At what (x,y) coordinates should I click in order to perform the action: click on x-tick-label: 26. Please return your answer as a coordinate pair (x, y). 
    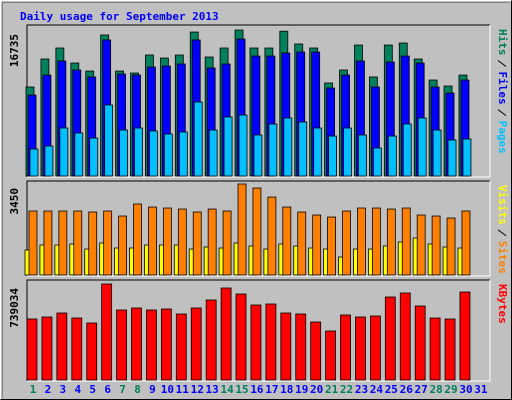
    Looking at the image, I should click on (407, 389).